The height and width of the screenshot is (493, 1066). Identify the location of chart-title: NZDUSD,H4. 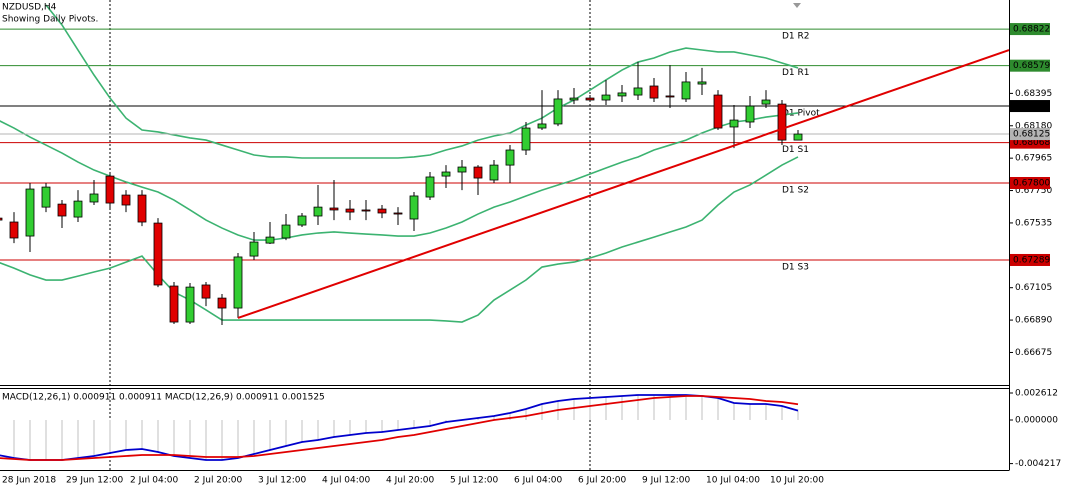
(29, 8).